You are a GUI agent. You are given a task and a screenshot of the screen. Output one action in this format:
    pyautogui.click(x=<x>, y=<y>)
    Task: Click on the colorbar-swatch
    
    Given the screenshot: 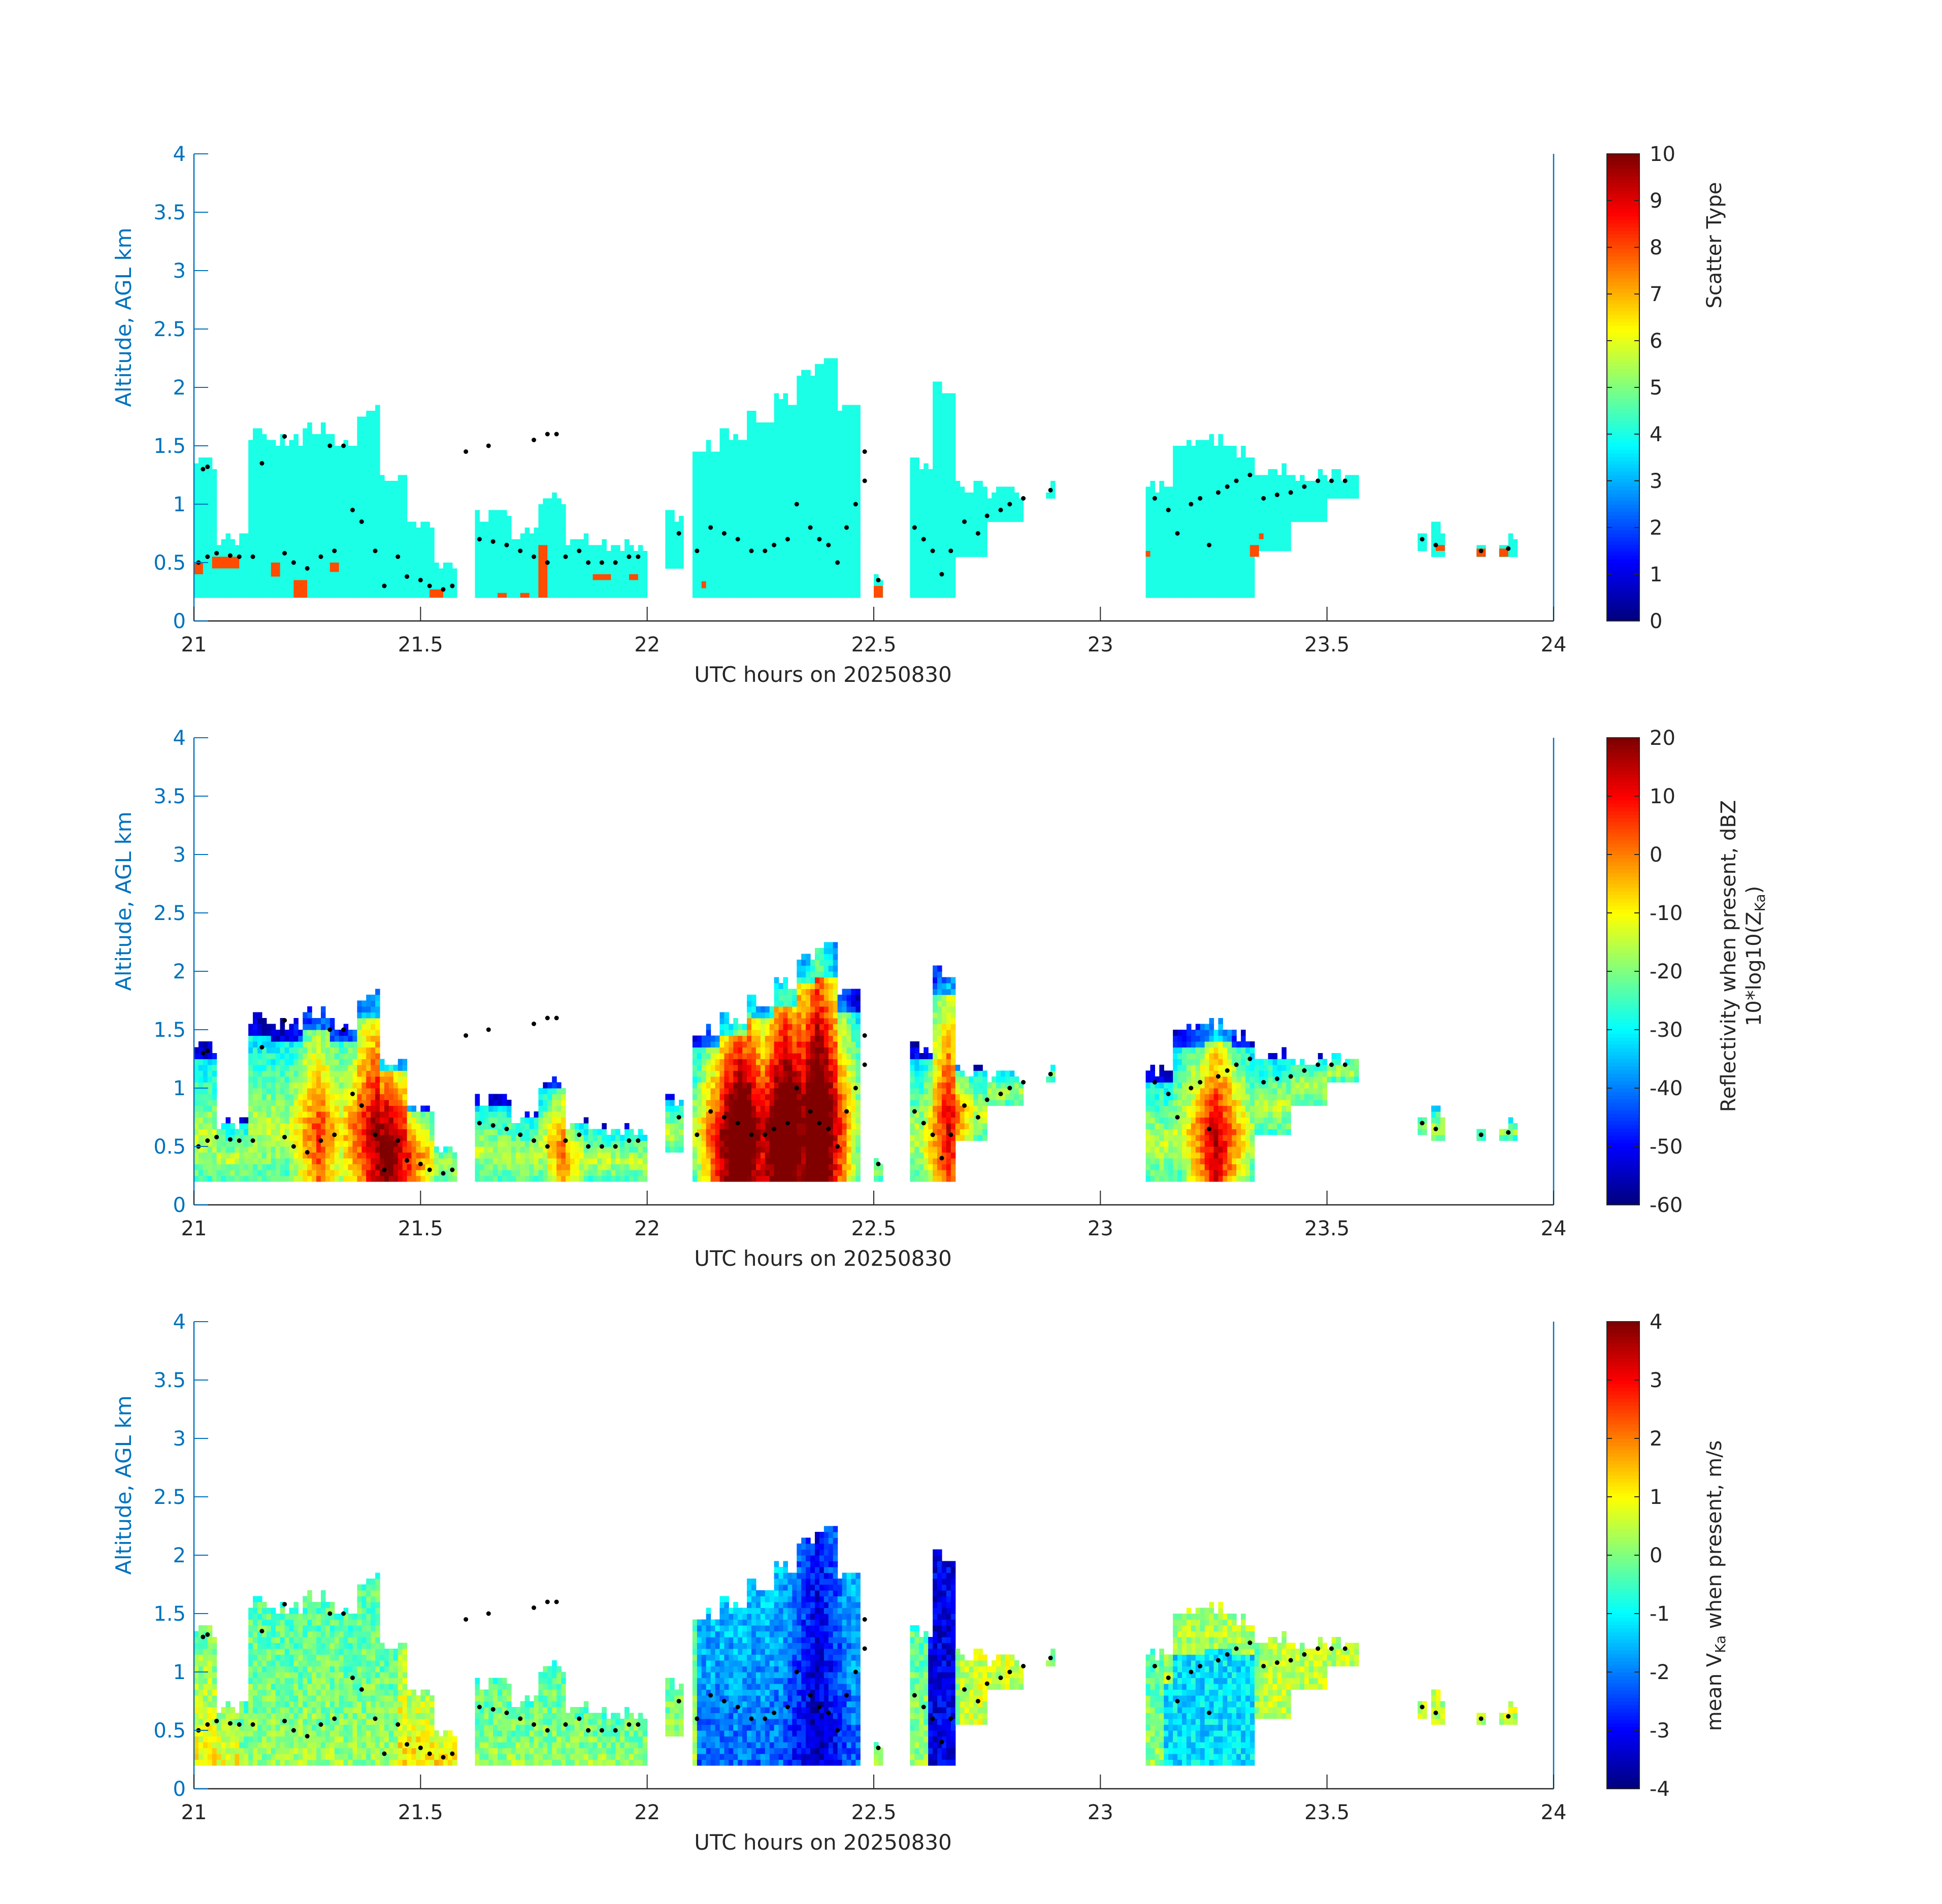 What is the action you would take?
    pyautogui.click(x=1623, y=364)
    